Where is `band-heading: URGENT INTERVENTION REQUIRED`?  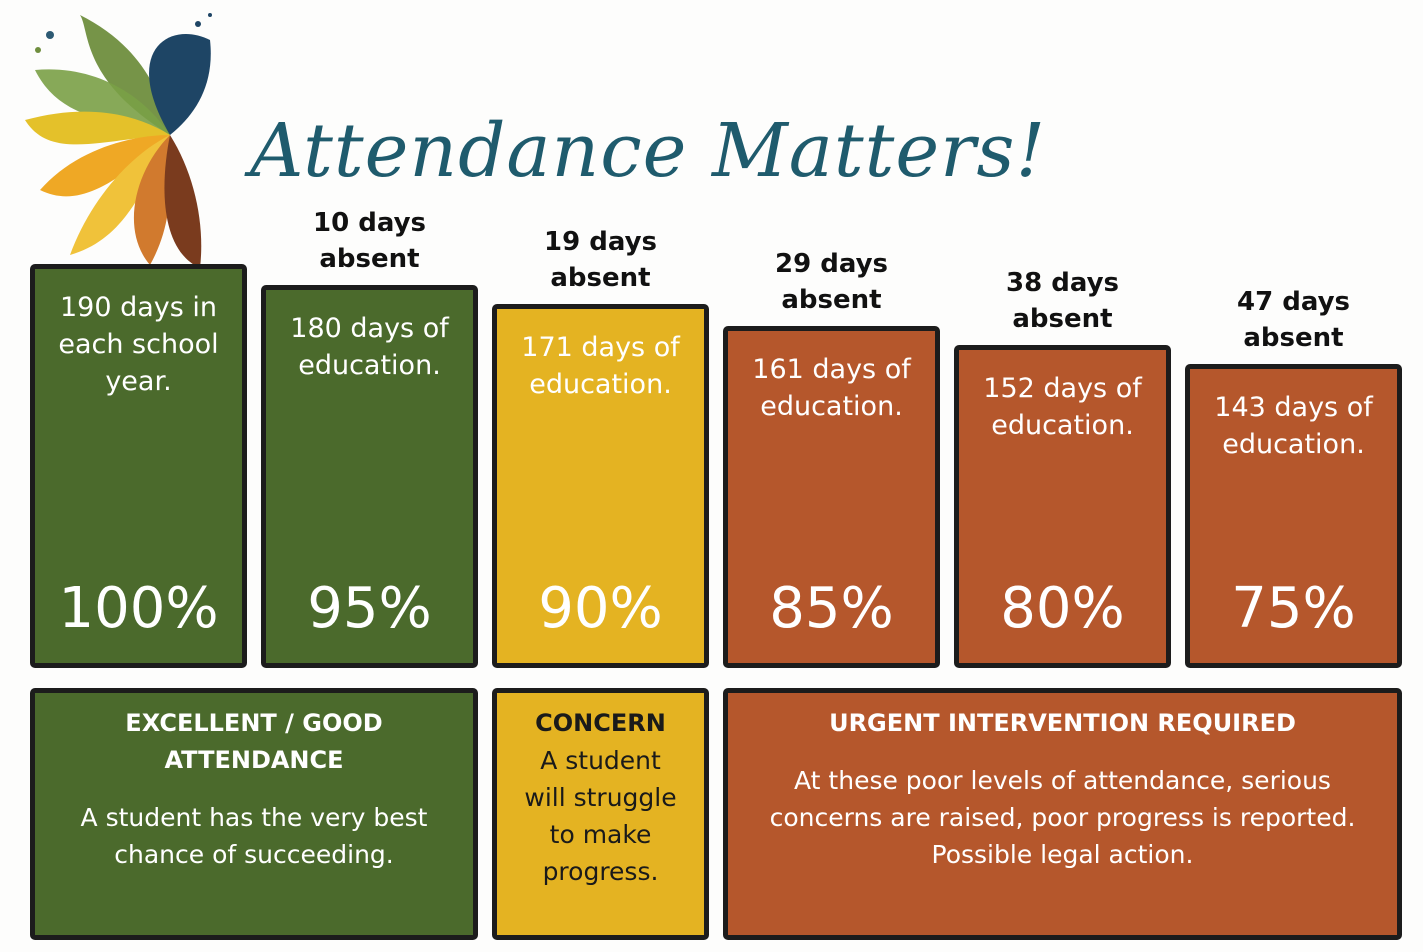
band-heading: URGENT INTERVENTION REQUIRED is located at coordinates (1062, 723).